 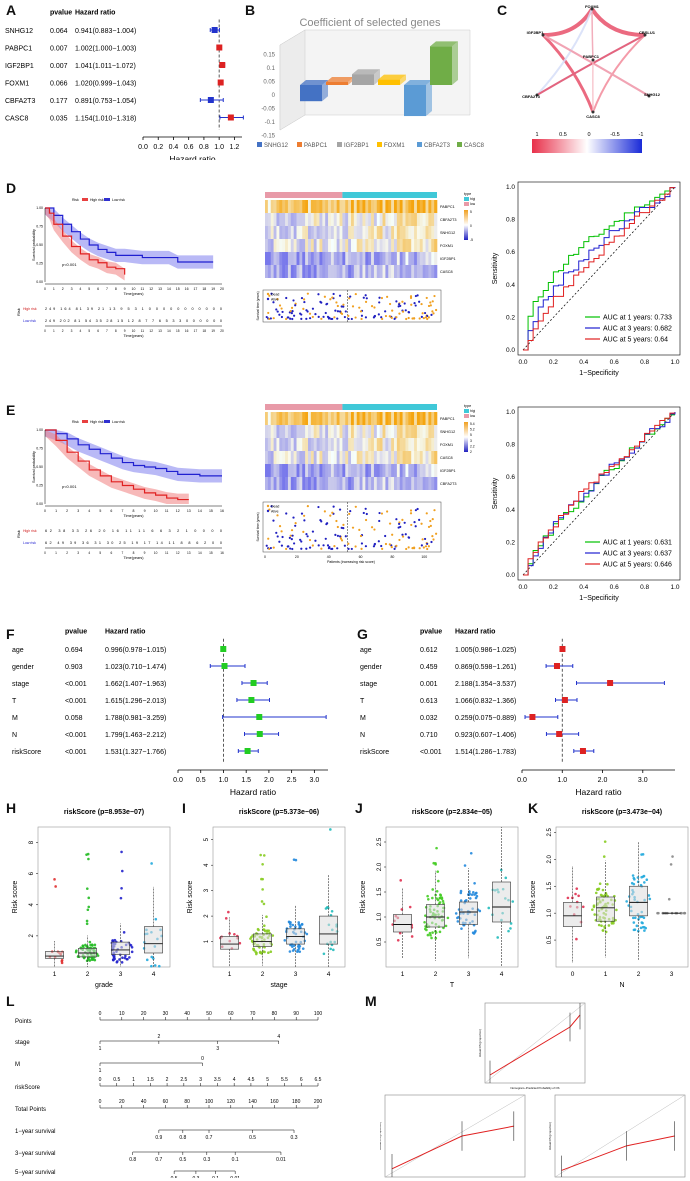 What do you see at coordinates (74, 650) in the screenshot?
I see `row-pvalue: 0.694` at bounding box center [74, 650].